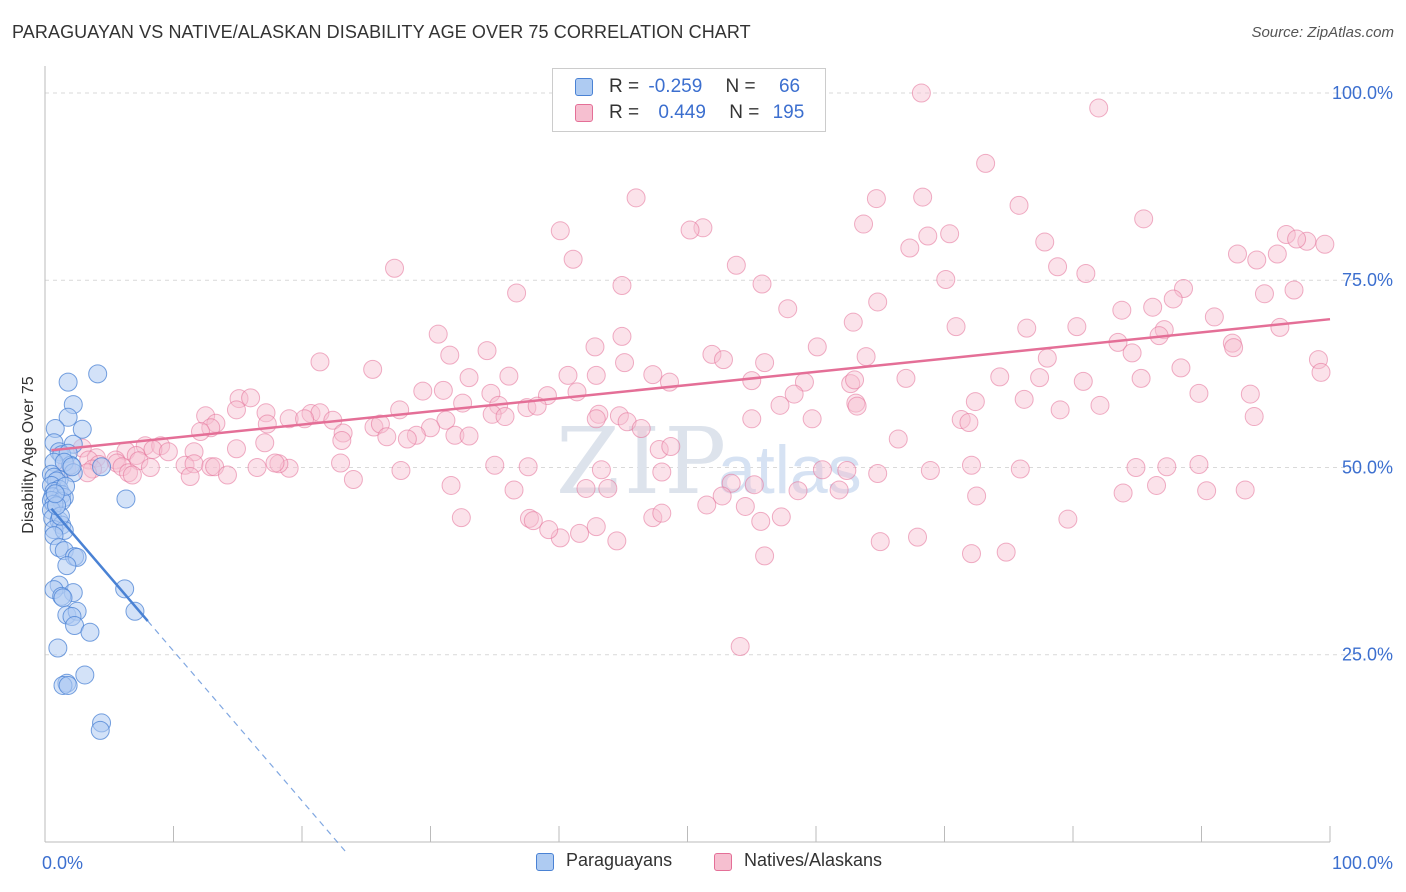 Image resolution: width=1406 pixels, height=892 pixels. Describe the element at coordinates (545, 862) in the screenshot. I see `bottom-legend-swatch-blue` at that location.